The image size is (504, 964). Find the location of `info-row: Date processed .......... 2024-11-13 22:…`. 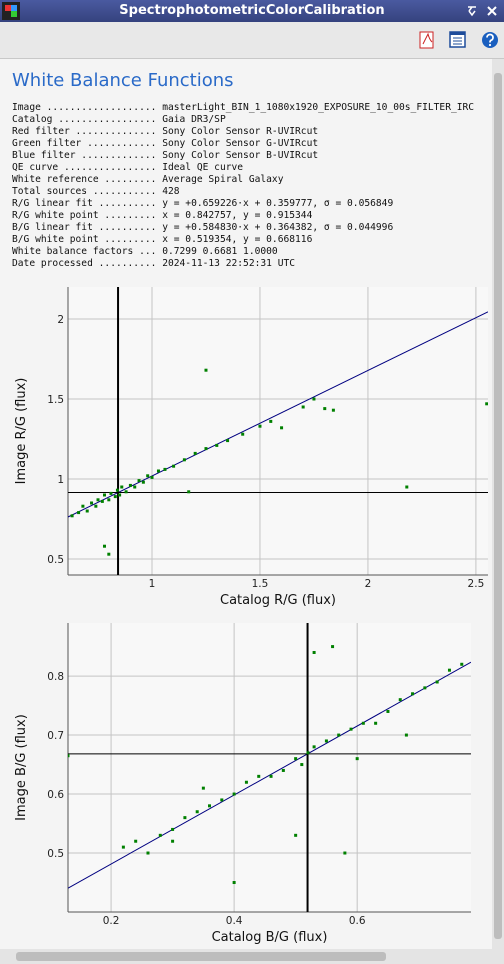

info-row: Date processed .......... 2024-11-13 22:… is located at coordinates (243, 264).